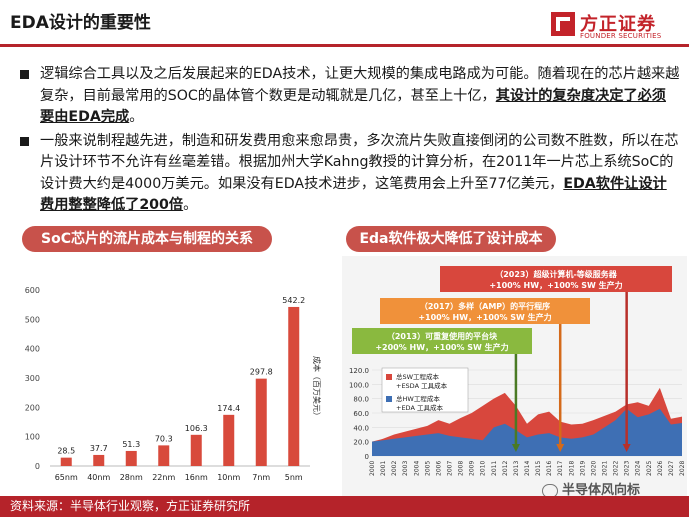 The height and width of the screenshot is (517, 689). What do you see at coordinates (32, 349) in the screenshot?
I see `bar-chart-ytick: 400` at bounding box center [32, 349].